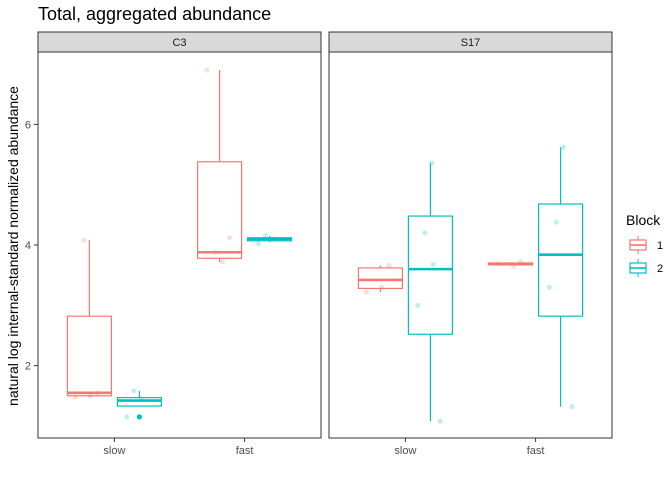  Describe the element at coordinates (28, 246) in the screenshot. I see `y-tick-label: 4` at that location.